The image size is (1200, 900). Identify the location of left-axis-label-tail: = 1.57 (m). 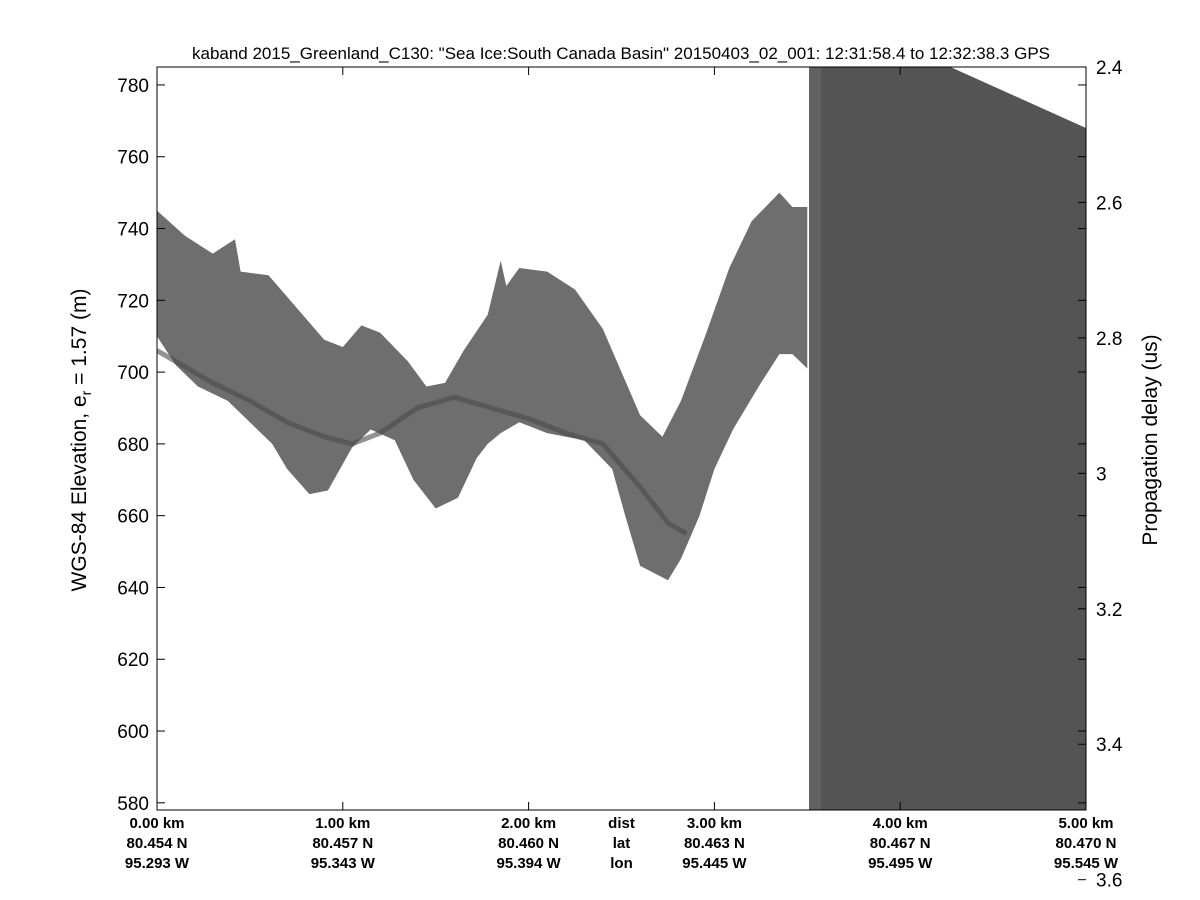
(79, 340).